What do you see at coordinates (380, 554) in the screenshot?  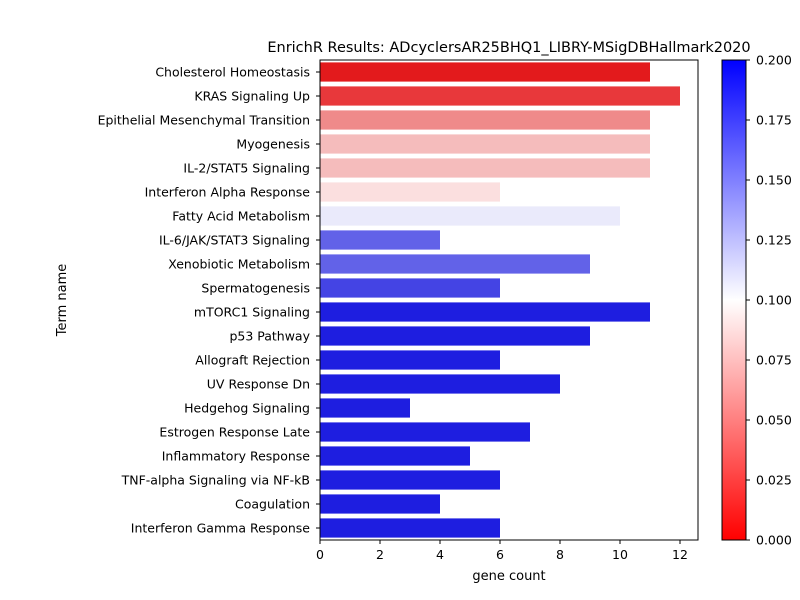 I see `x-tick-label: 2` at bounding box center [380, 554].